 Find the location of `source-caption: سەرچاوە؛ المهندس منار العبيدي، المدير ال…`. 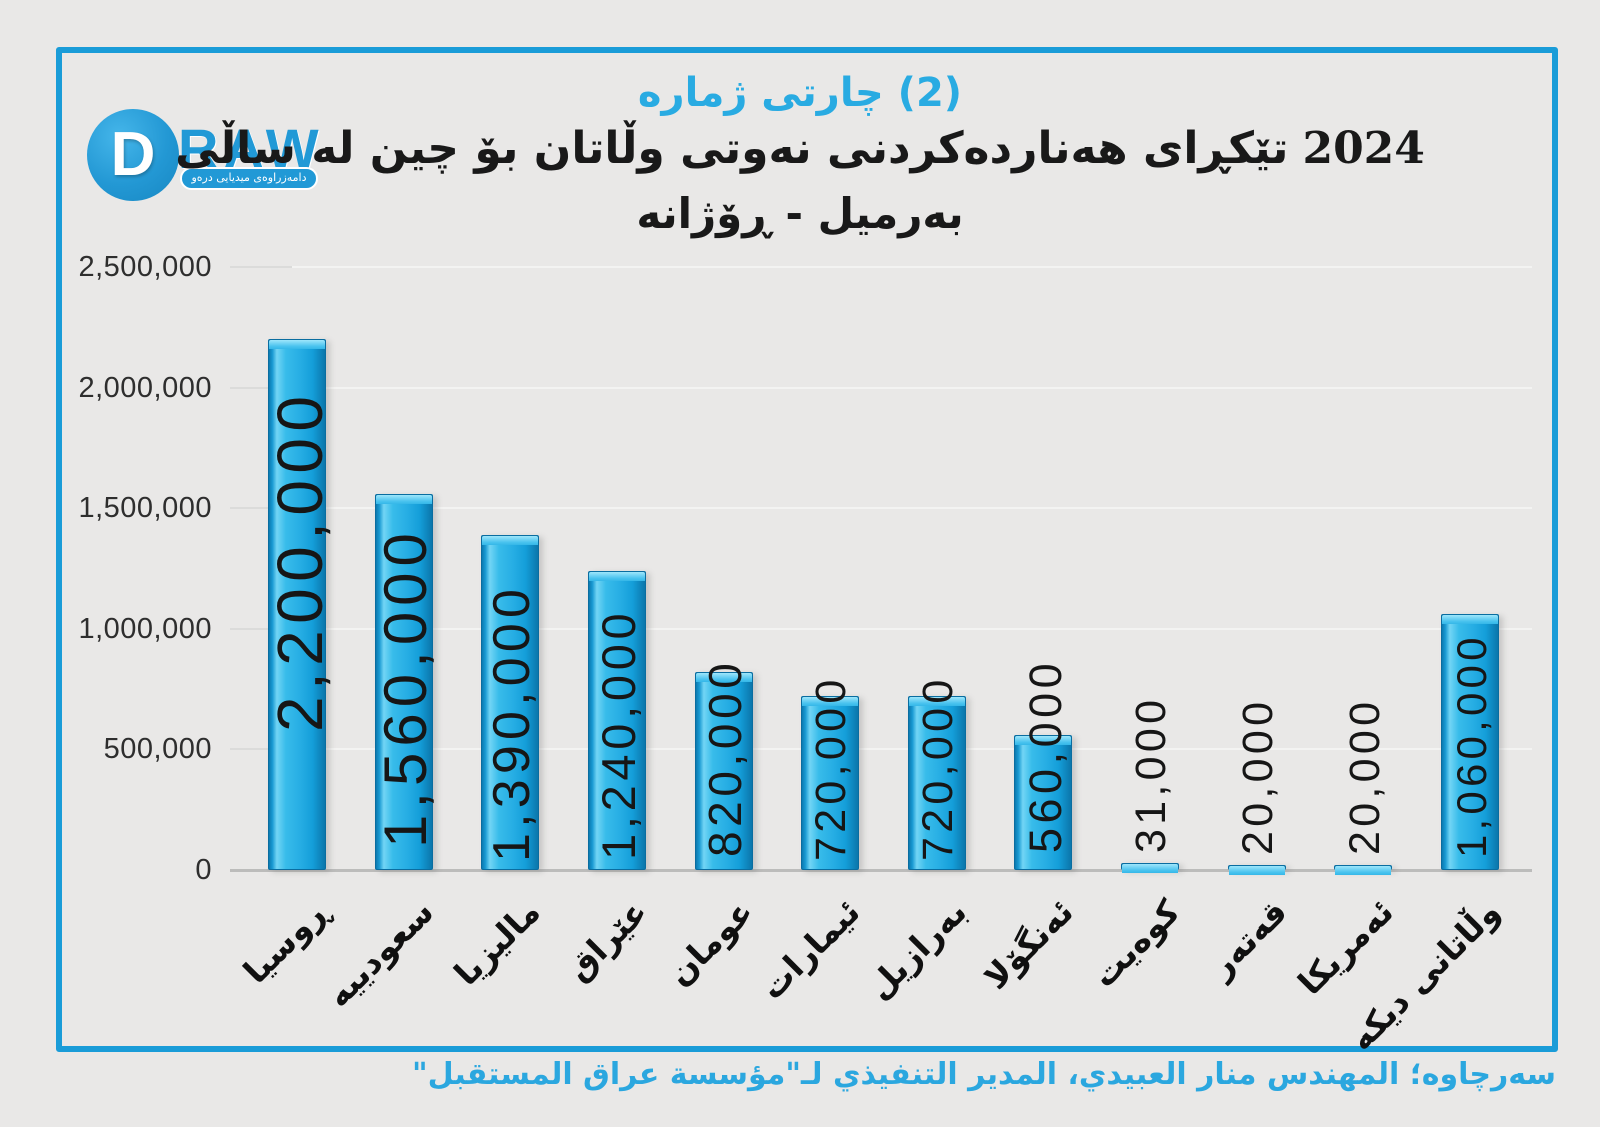

source-caption: سەرچاوە؛ المهندس منار العبيدي، المدير ال… is located at coordinates (983, 1074).